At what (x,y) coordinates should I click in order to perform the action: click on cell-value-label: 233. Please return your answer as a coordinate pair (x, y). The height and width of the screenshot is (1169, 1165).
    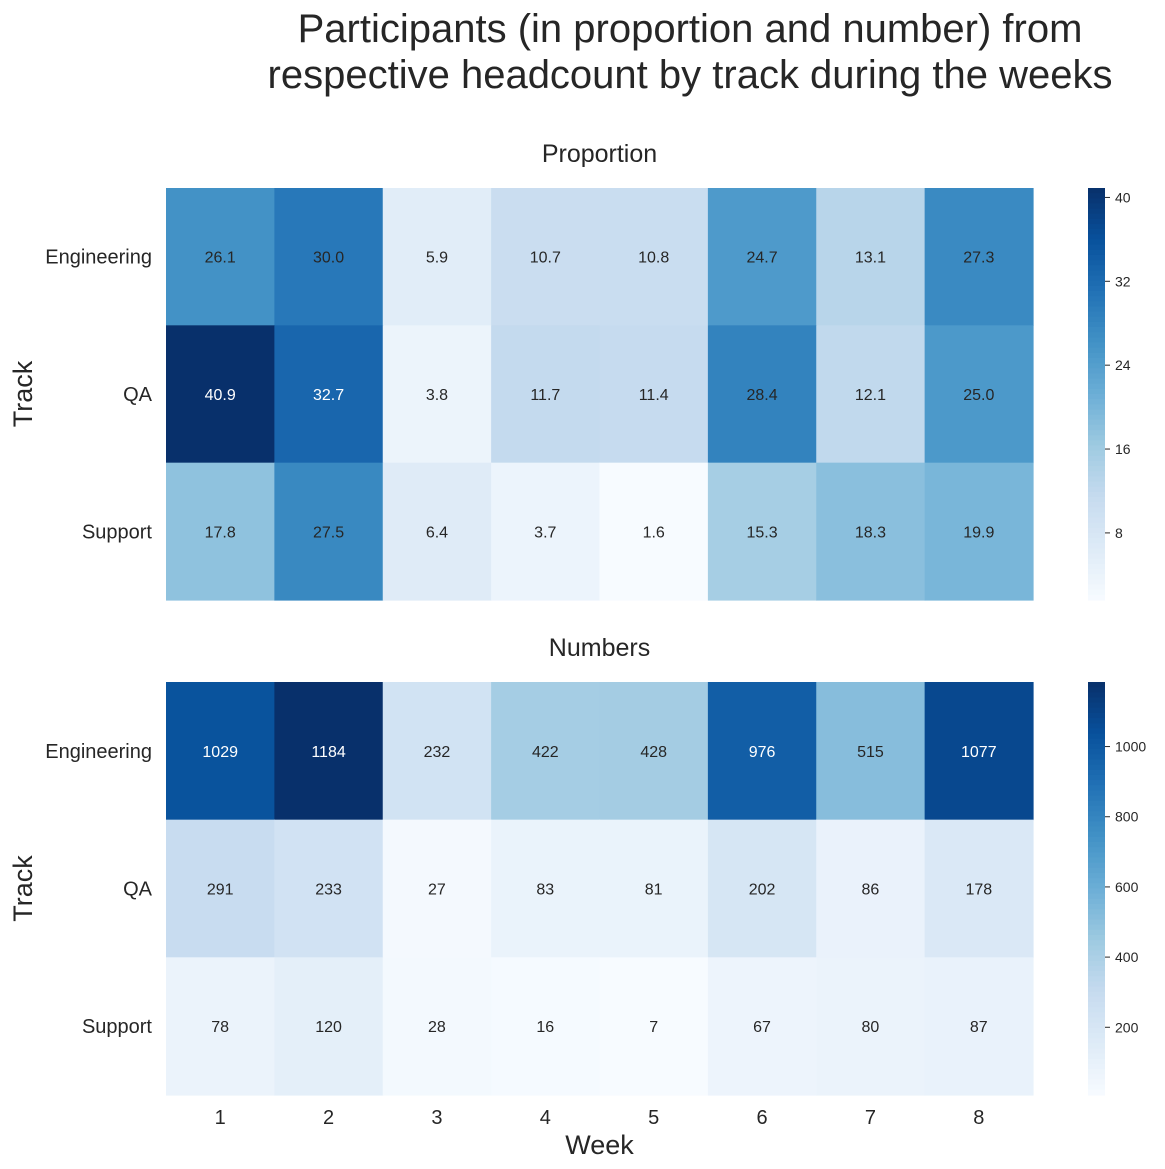
    Looking at the image, I should click on (328, 890).